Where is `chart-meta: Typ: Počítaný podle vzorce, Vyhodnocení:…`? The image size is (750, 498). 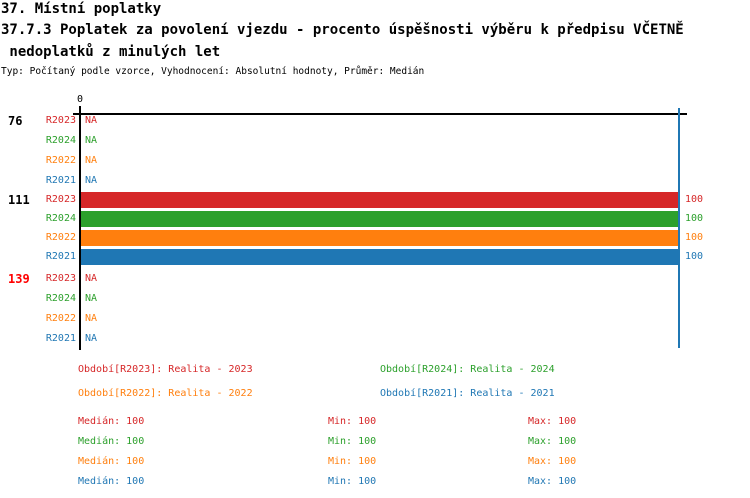 chart-meta: Typ: Počítaný podle vzorce, Vyhodnocení:… is located at coordinates (213, 71).